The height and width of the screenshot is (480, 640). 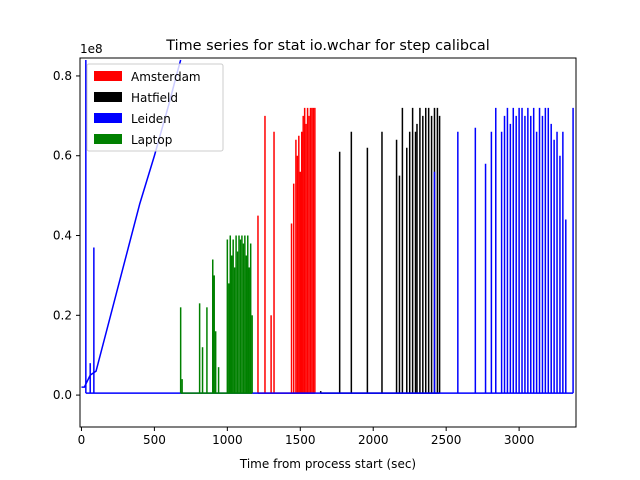 What do you see at coordinates (519, 440) in the screenshot?
I see `x-tick-label: 3000` at bounding box center [519, 440].